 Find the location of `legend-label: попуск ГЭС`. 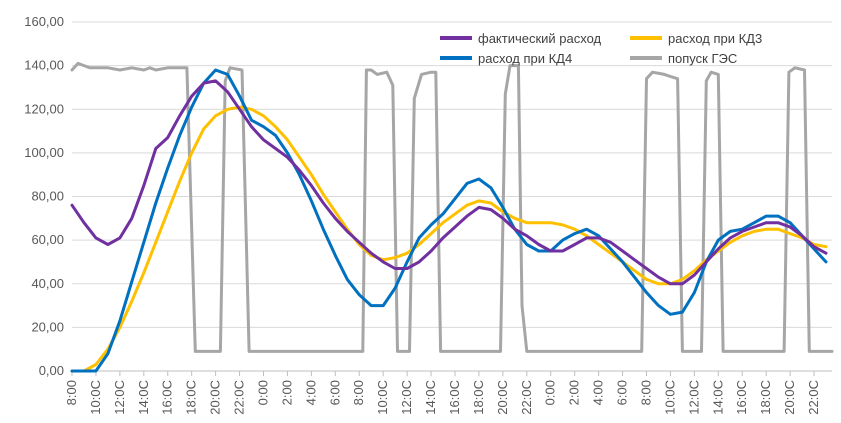

legend-label: попуск ГЭС is located at coordinates (702, 58).